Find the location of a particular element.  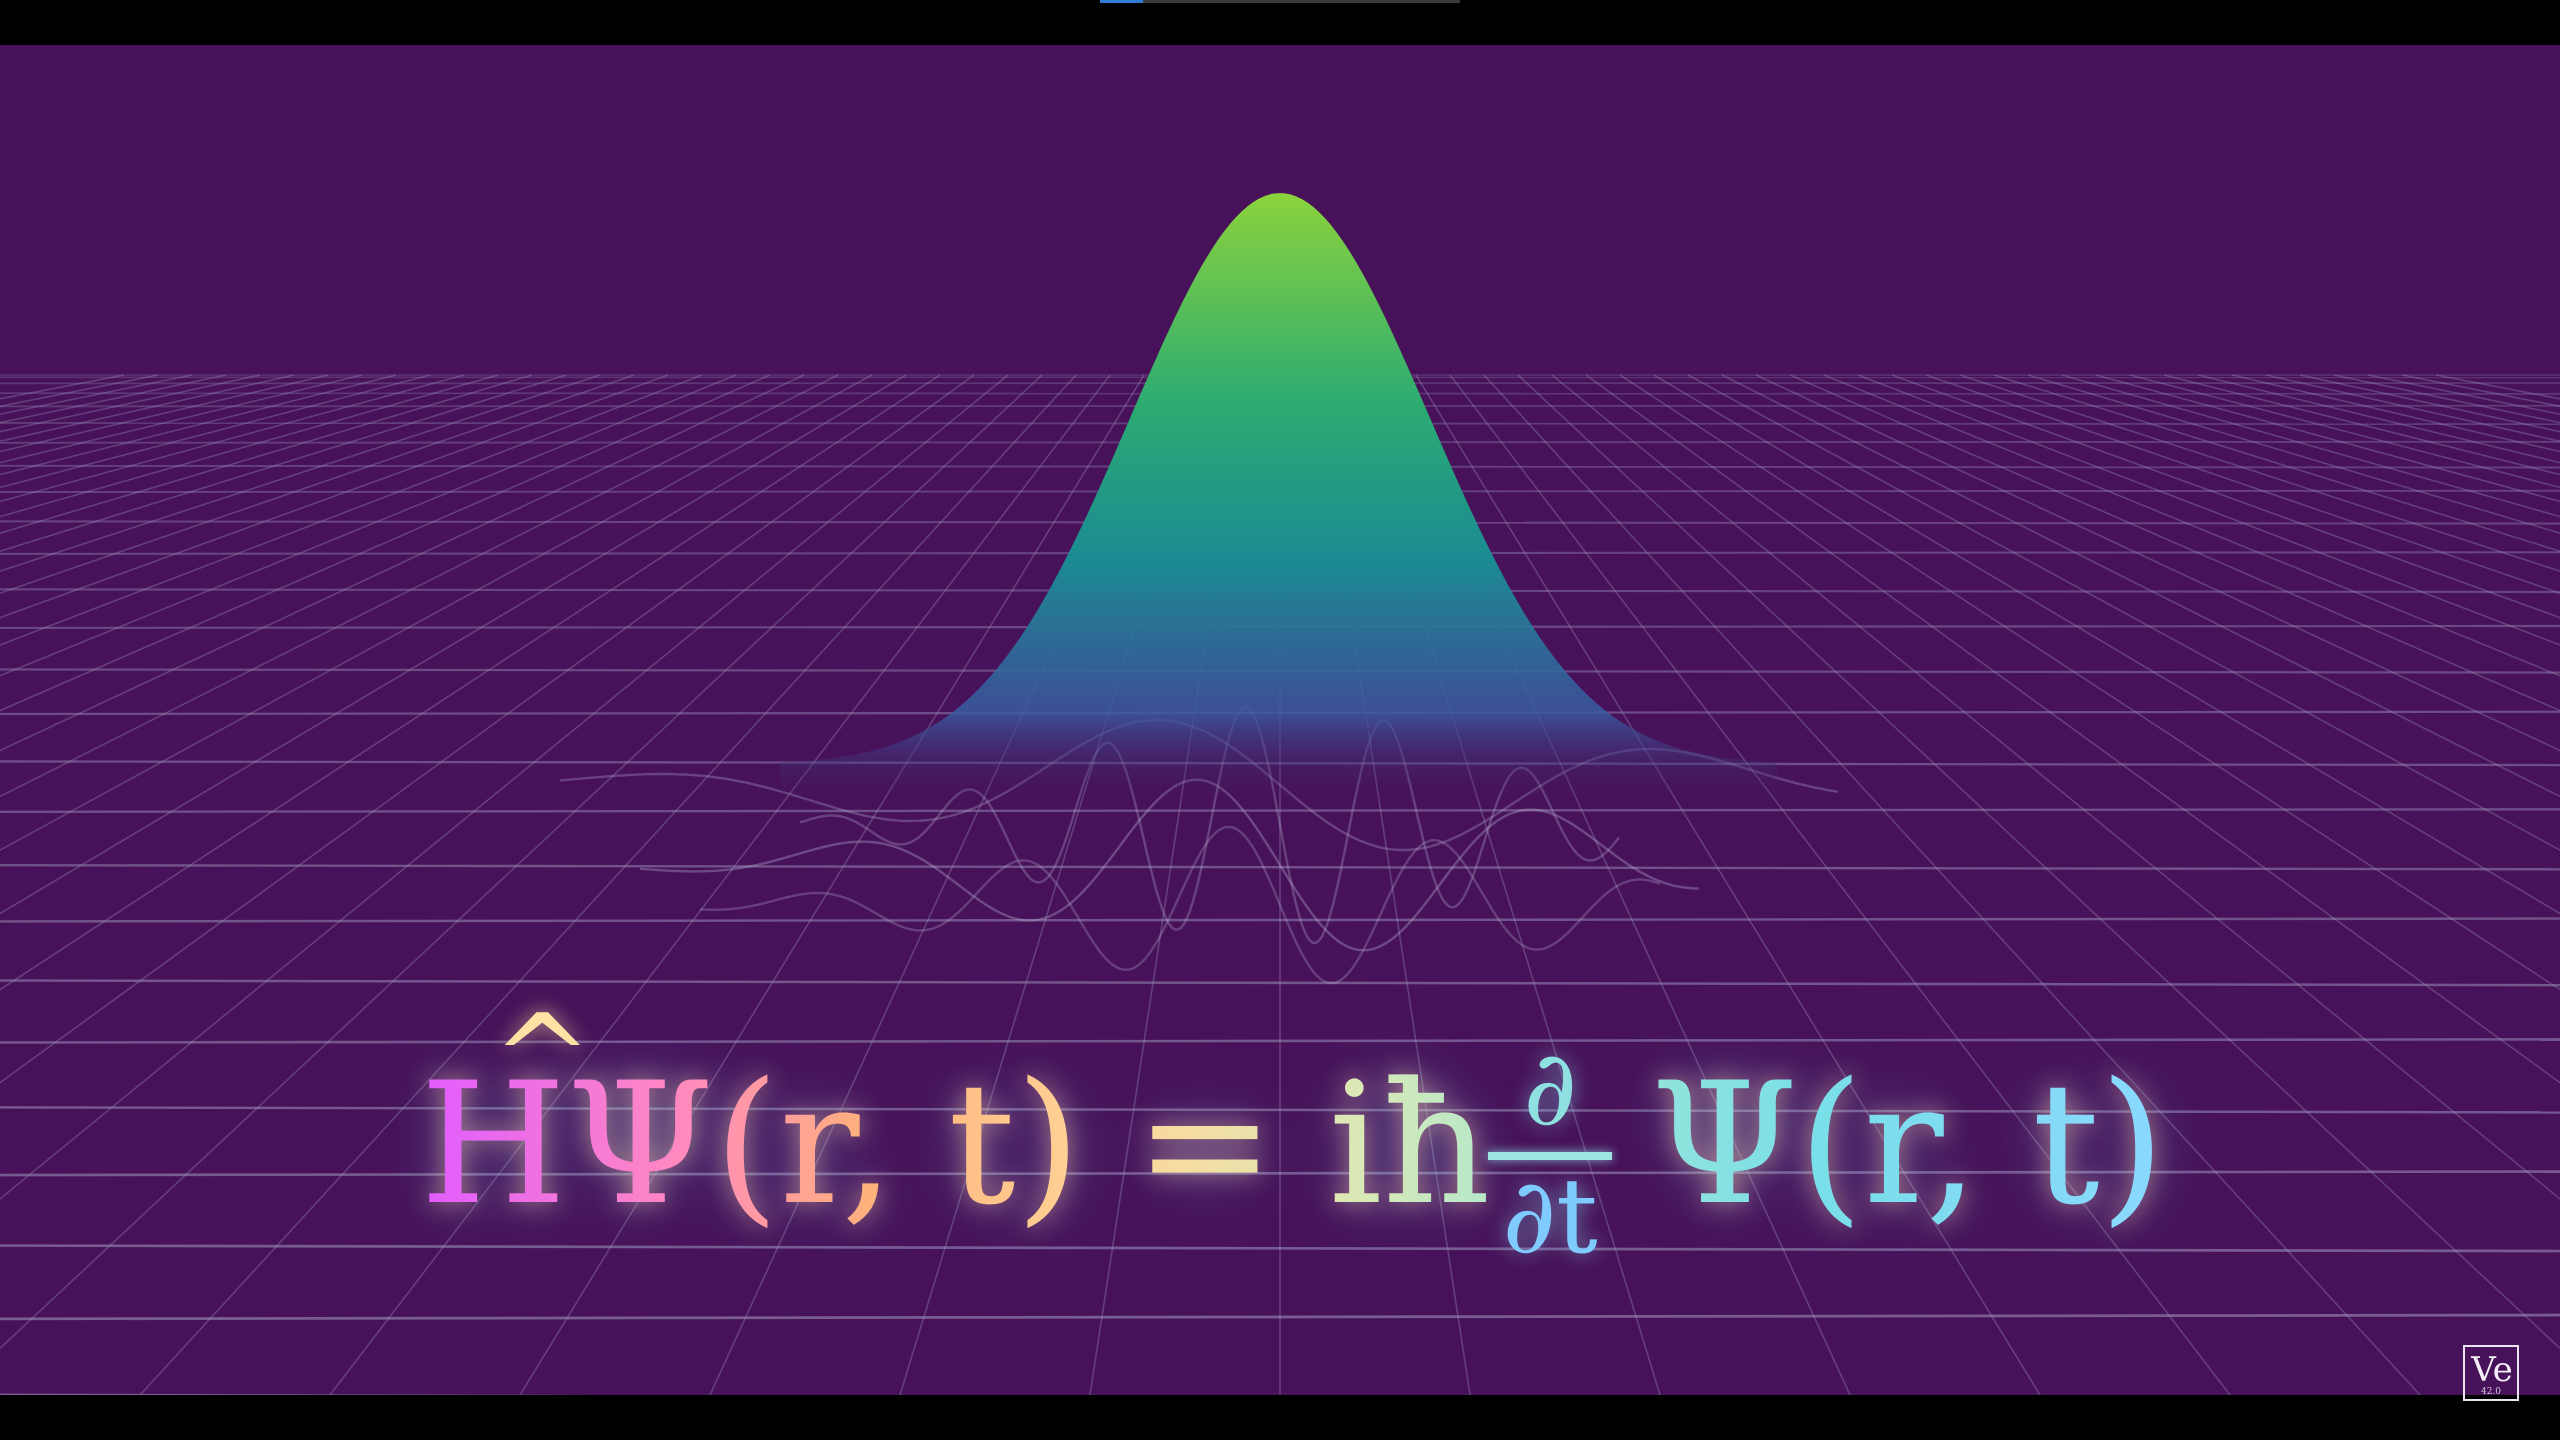

equation-partial-derivative: ∂ ∂t is located at coordinates (1550, 1161).